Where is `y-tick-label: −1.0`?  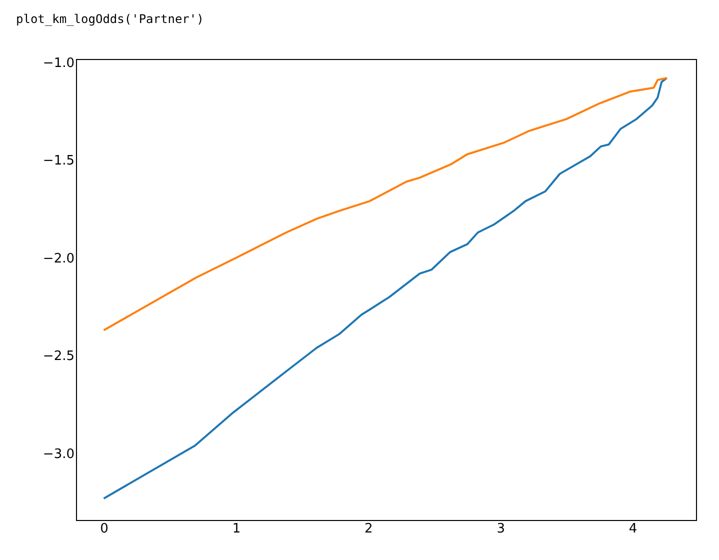
y-tick-label: −1.0 is located at coordinates (58, 63).